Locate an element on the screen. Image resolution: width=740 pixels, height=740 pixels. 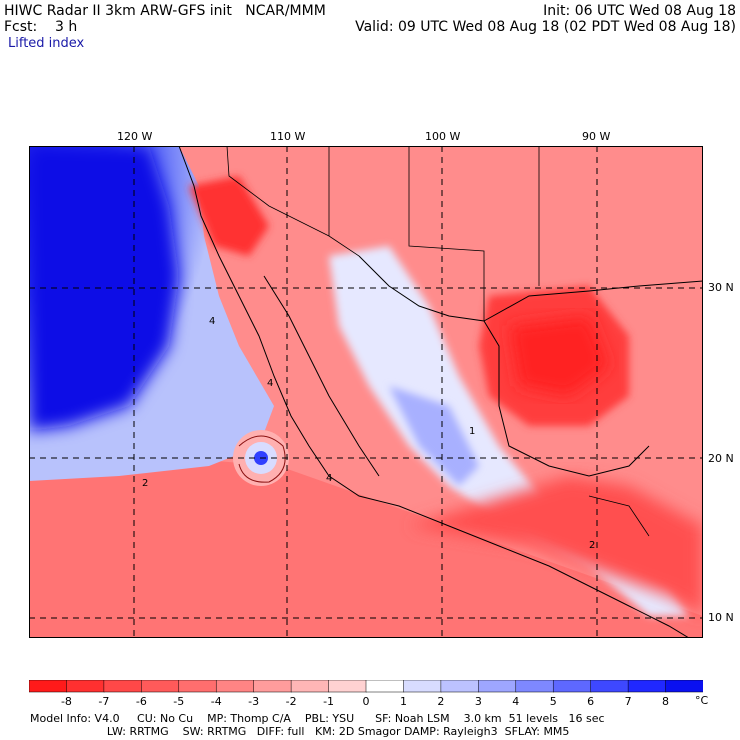
contour-label: 1 is located at coordinates (472, 431).